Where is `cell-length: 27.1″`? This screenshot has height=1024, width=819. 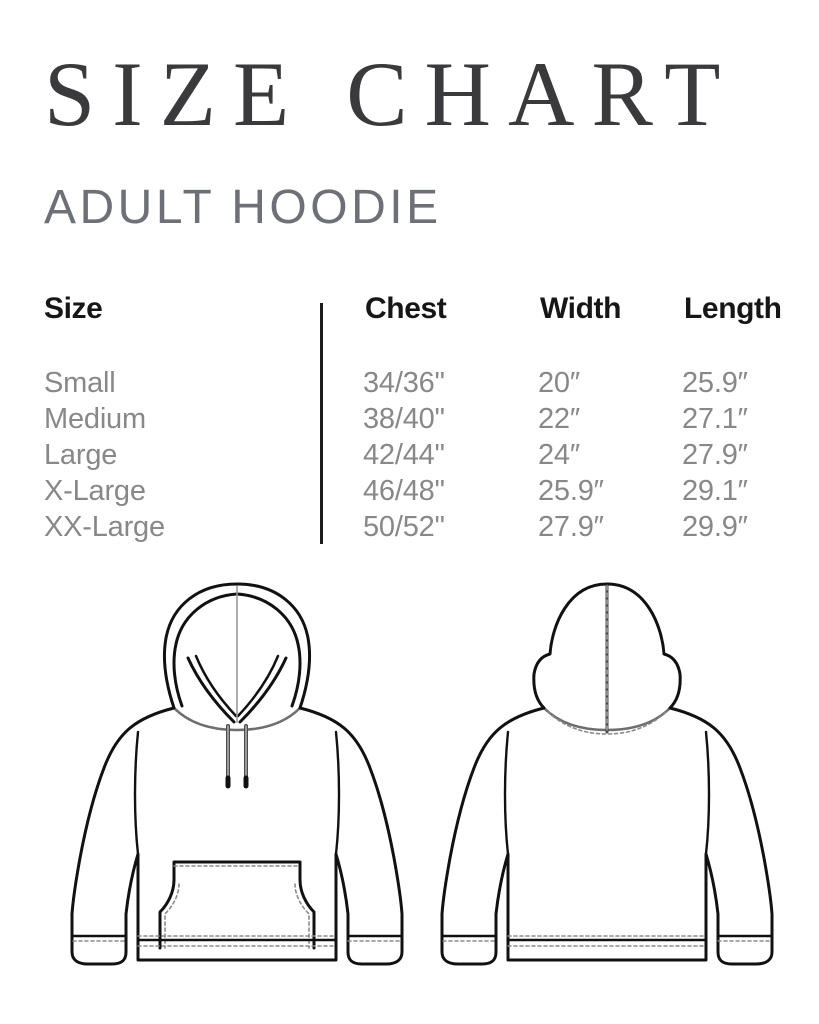
cell-length: 27.1″ is located at coordinates (715, 419).